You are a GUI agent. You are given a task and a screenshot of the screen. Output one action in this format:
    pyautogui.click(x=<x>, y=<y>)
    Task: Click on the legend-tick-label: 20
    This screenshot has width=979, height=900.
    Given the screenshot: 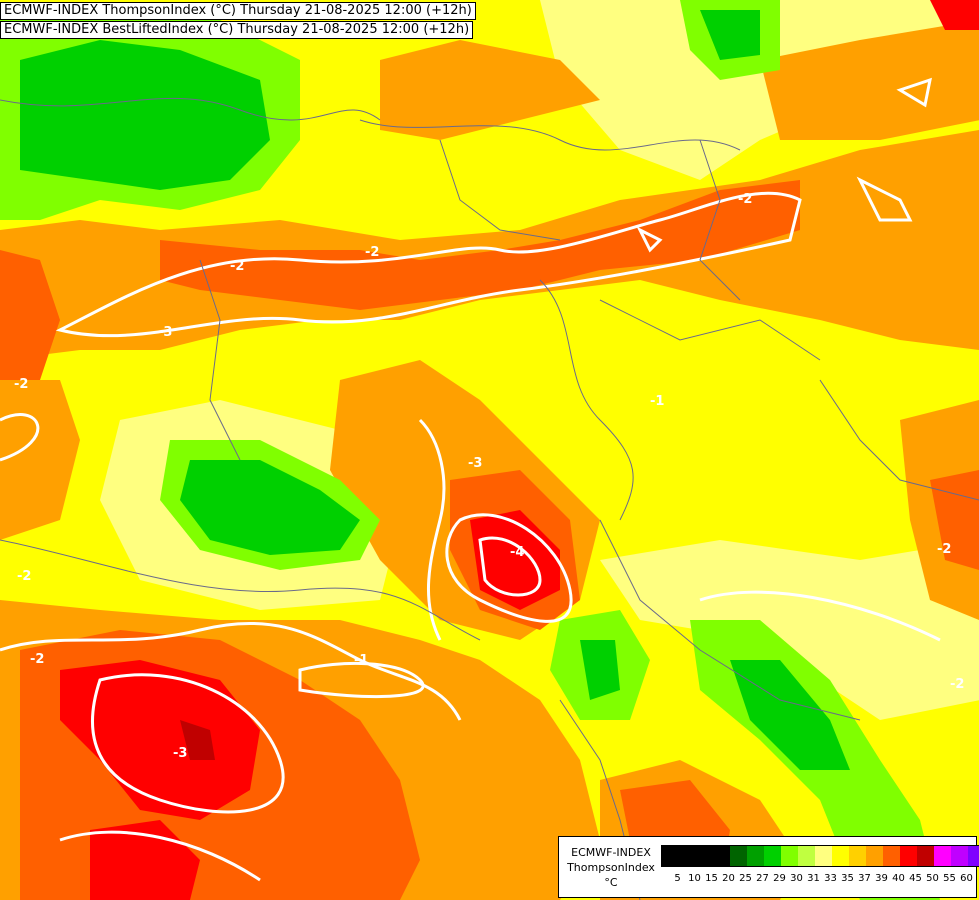 What is the action you would take?
    pyautogui.click(x=728, y=878)
    